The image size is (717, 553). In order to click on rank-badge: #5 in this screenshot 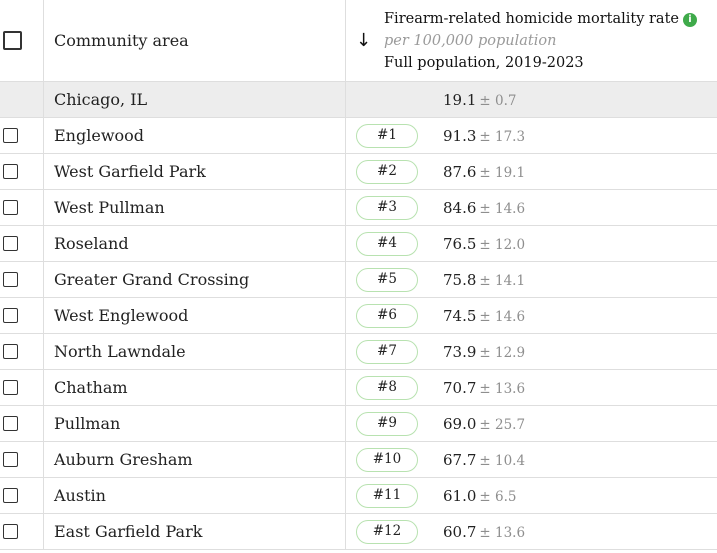, I will do `click(387, 279)`.